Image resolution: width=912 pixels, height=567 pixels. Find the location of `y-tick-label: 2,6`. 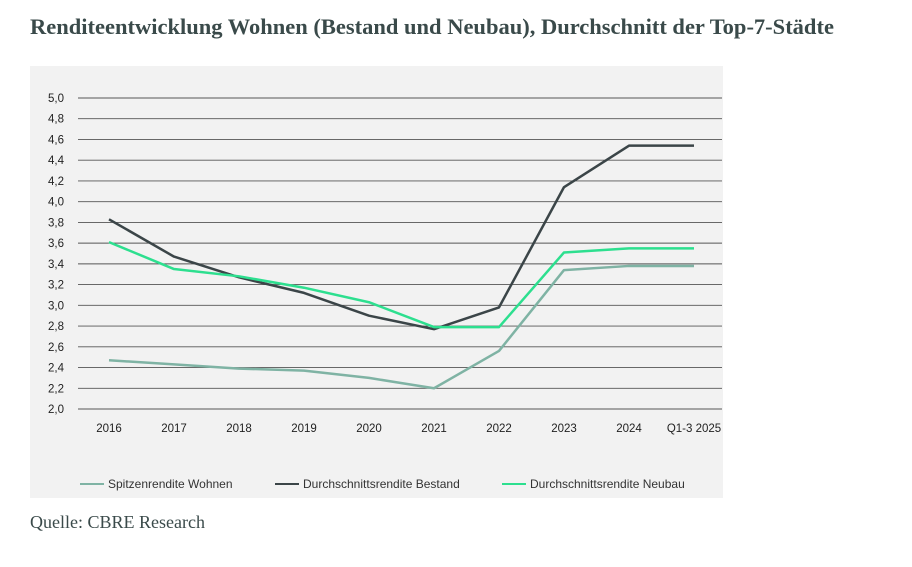

y-tick-label: 2,6 is located at coordinates (56, 348).